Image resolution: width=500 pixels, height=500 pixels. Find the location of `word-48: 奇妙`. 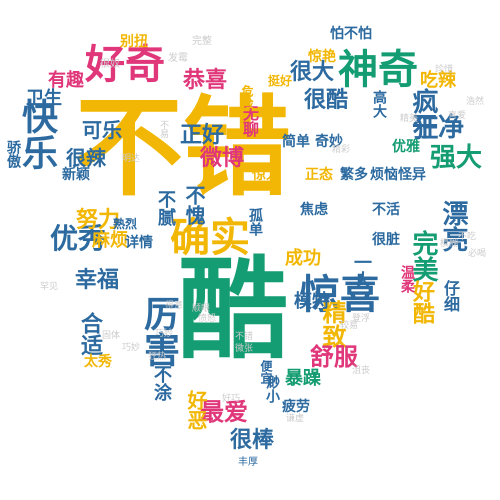

word-48: 奇妙 is located at coordinates (329, 142).